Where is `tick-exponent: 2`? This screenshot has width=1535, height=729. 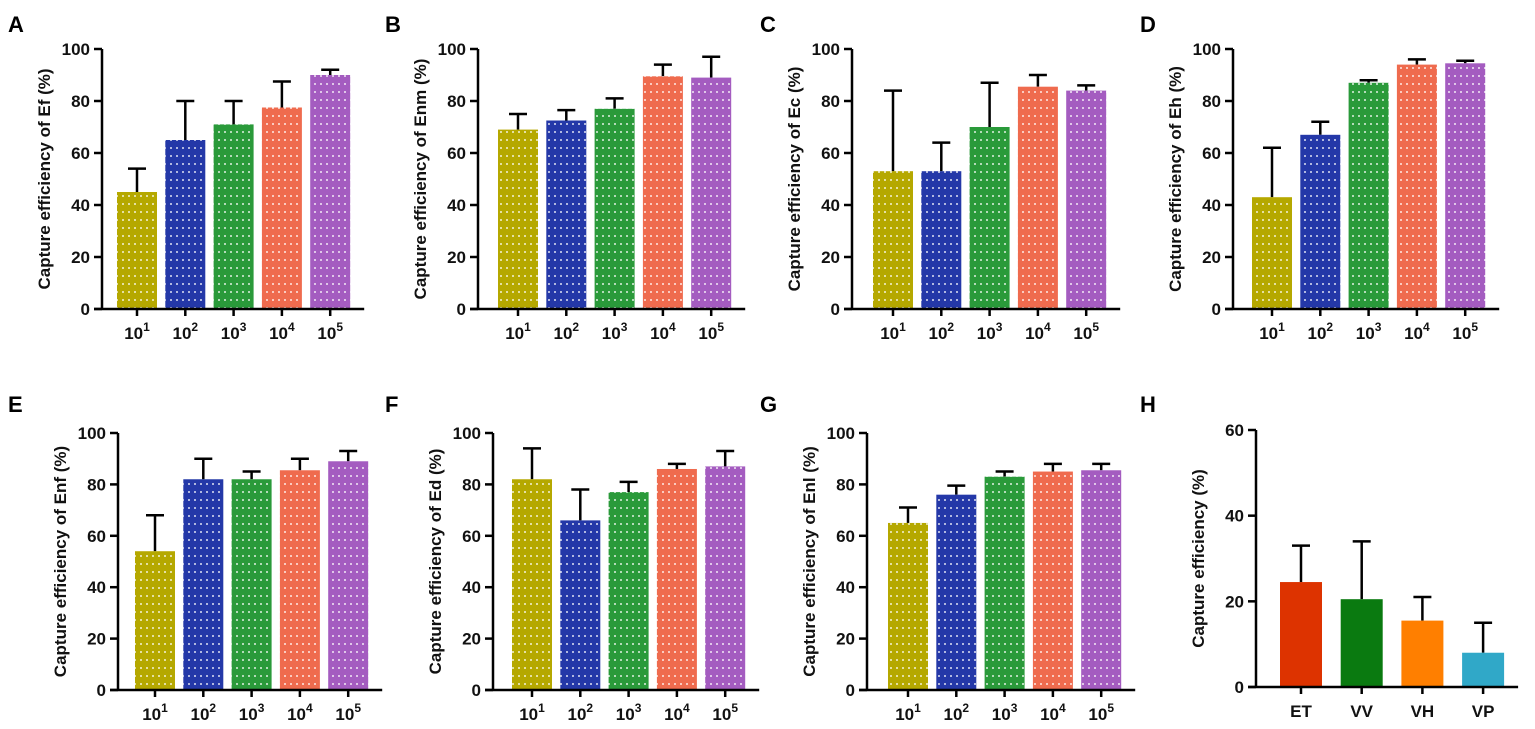
tick-exponent: 2 is located at coordinates (950, 327).